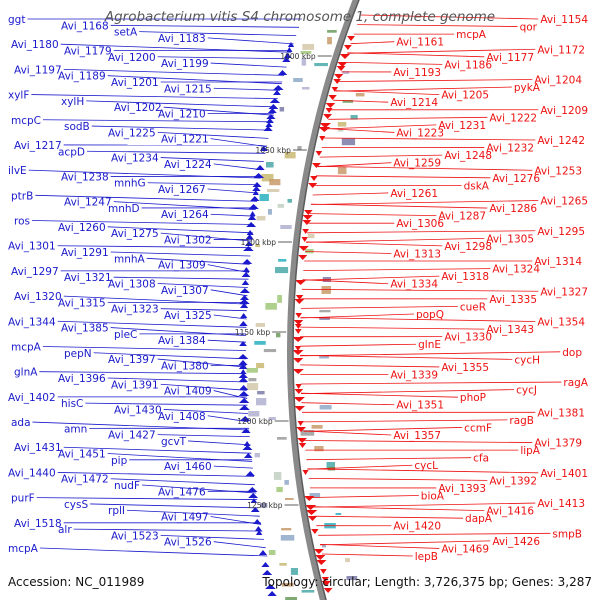 This screenshot has height=600, width=600. I want to click on gene-label: Avi_1232, so click(510, 149).